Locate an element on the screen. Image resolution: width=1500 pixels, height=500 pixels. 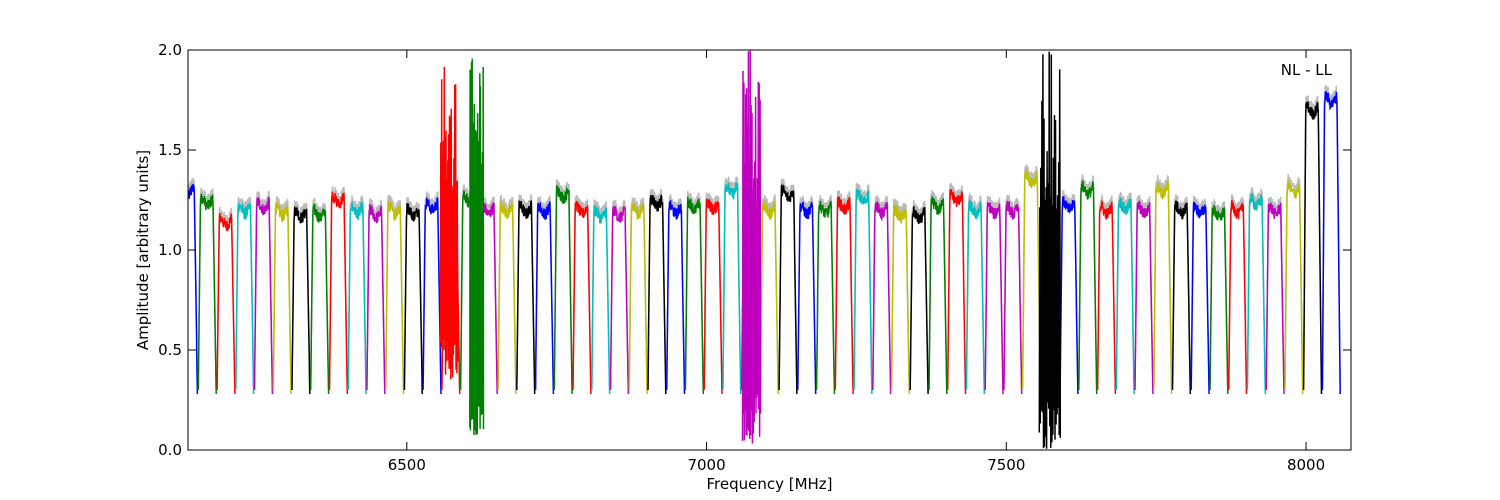
x-tick-label: 7500 is located at coordinates (1006, 465).